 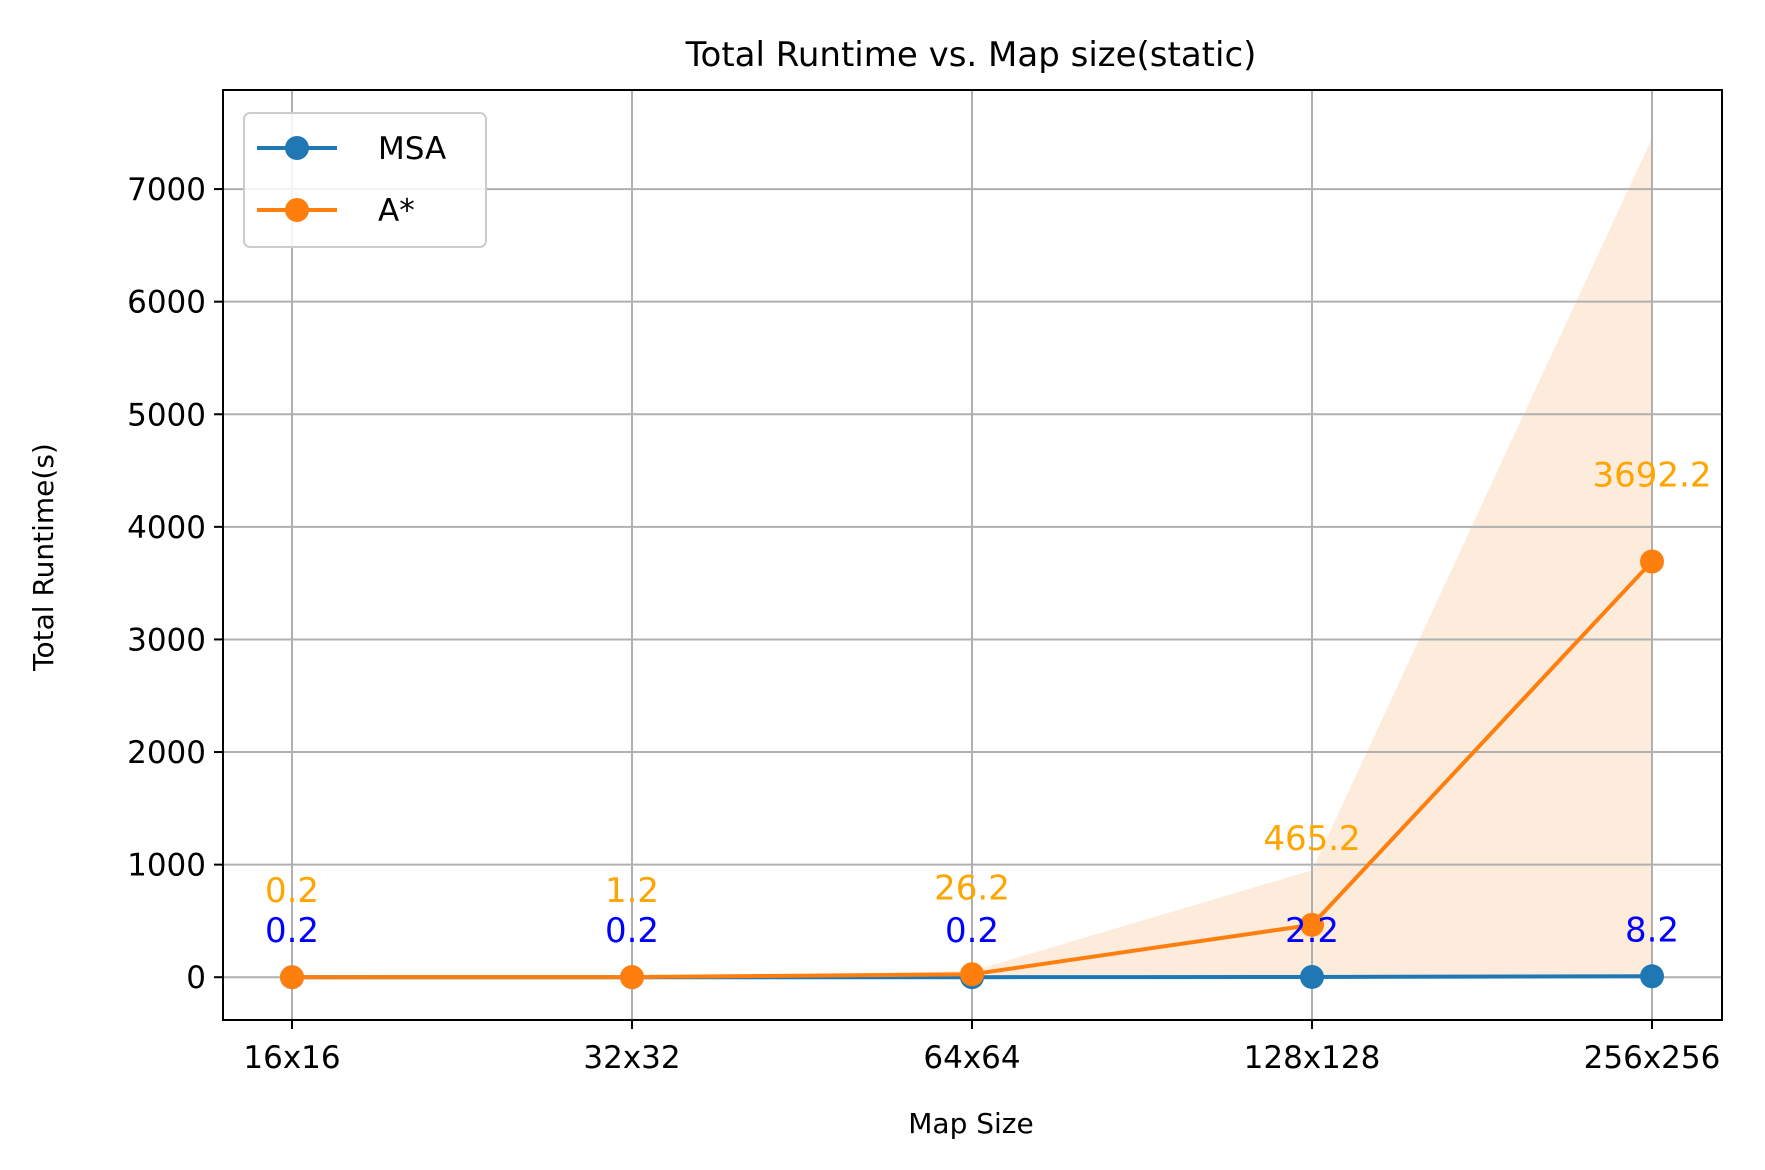 I want to click on x-tick-label: 16x16, so click(x=291, y=1058).